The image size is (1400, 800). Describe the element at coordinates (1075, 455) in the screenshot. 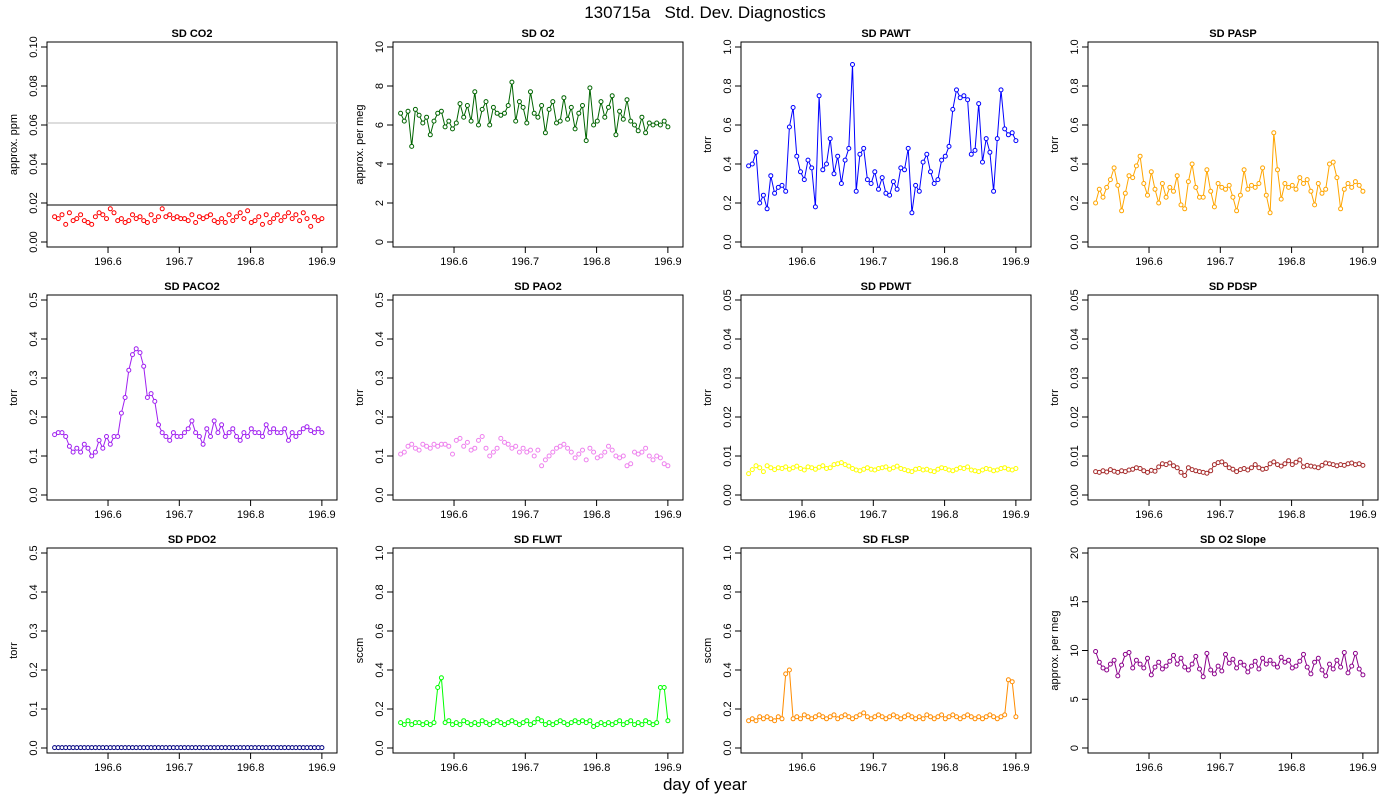

I see `y-tick-label: 0.01` at that location.